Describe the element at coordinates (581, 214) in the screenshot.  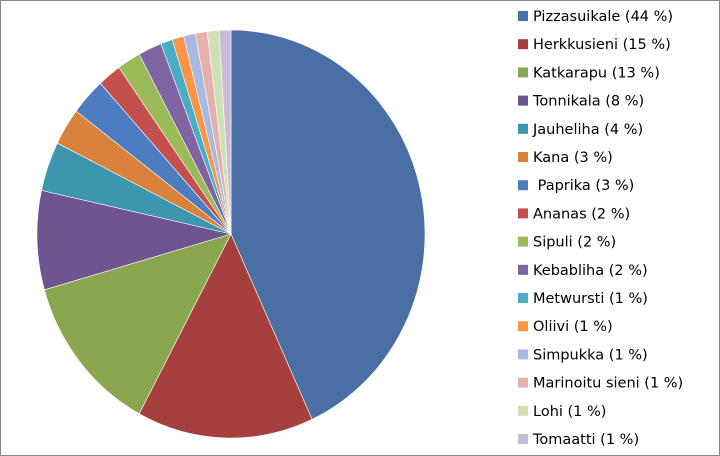
I see `legend-label: Ananas (2 %)` at that location.